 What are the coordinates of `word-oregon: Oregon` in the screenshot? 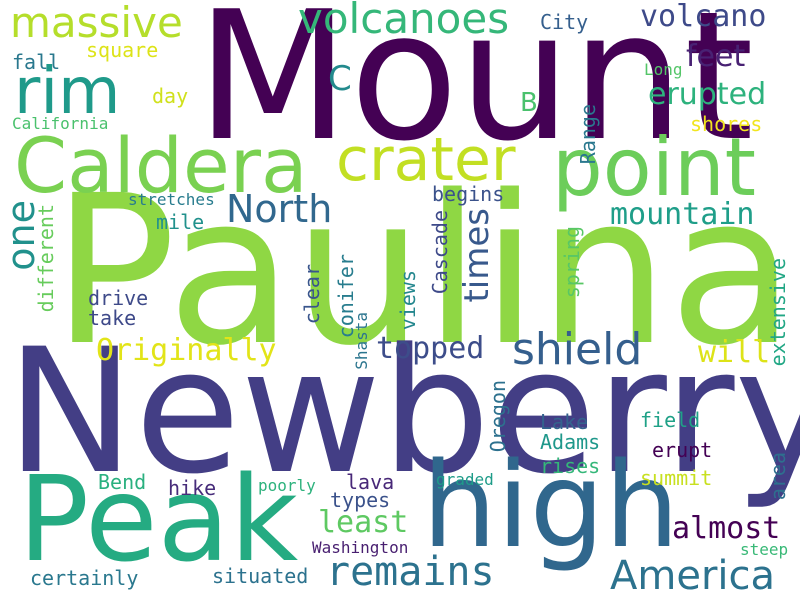 It's located at (498, 416).